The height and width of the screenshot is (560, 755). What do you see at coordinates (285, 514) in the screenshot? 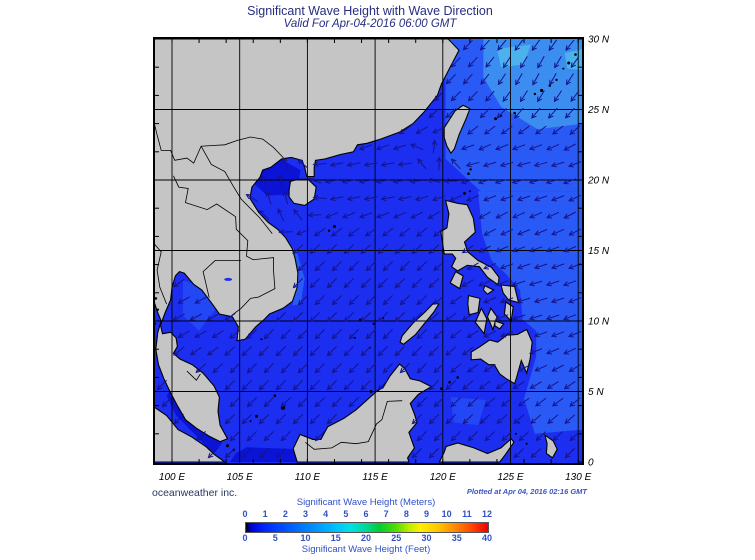
I see `meters-tick: 2` at bounding box center [285, 514].